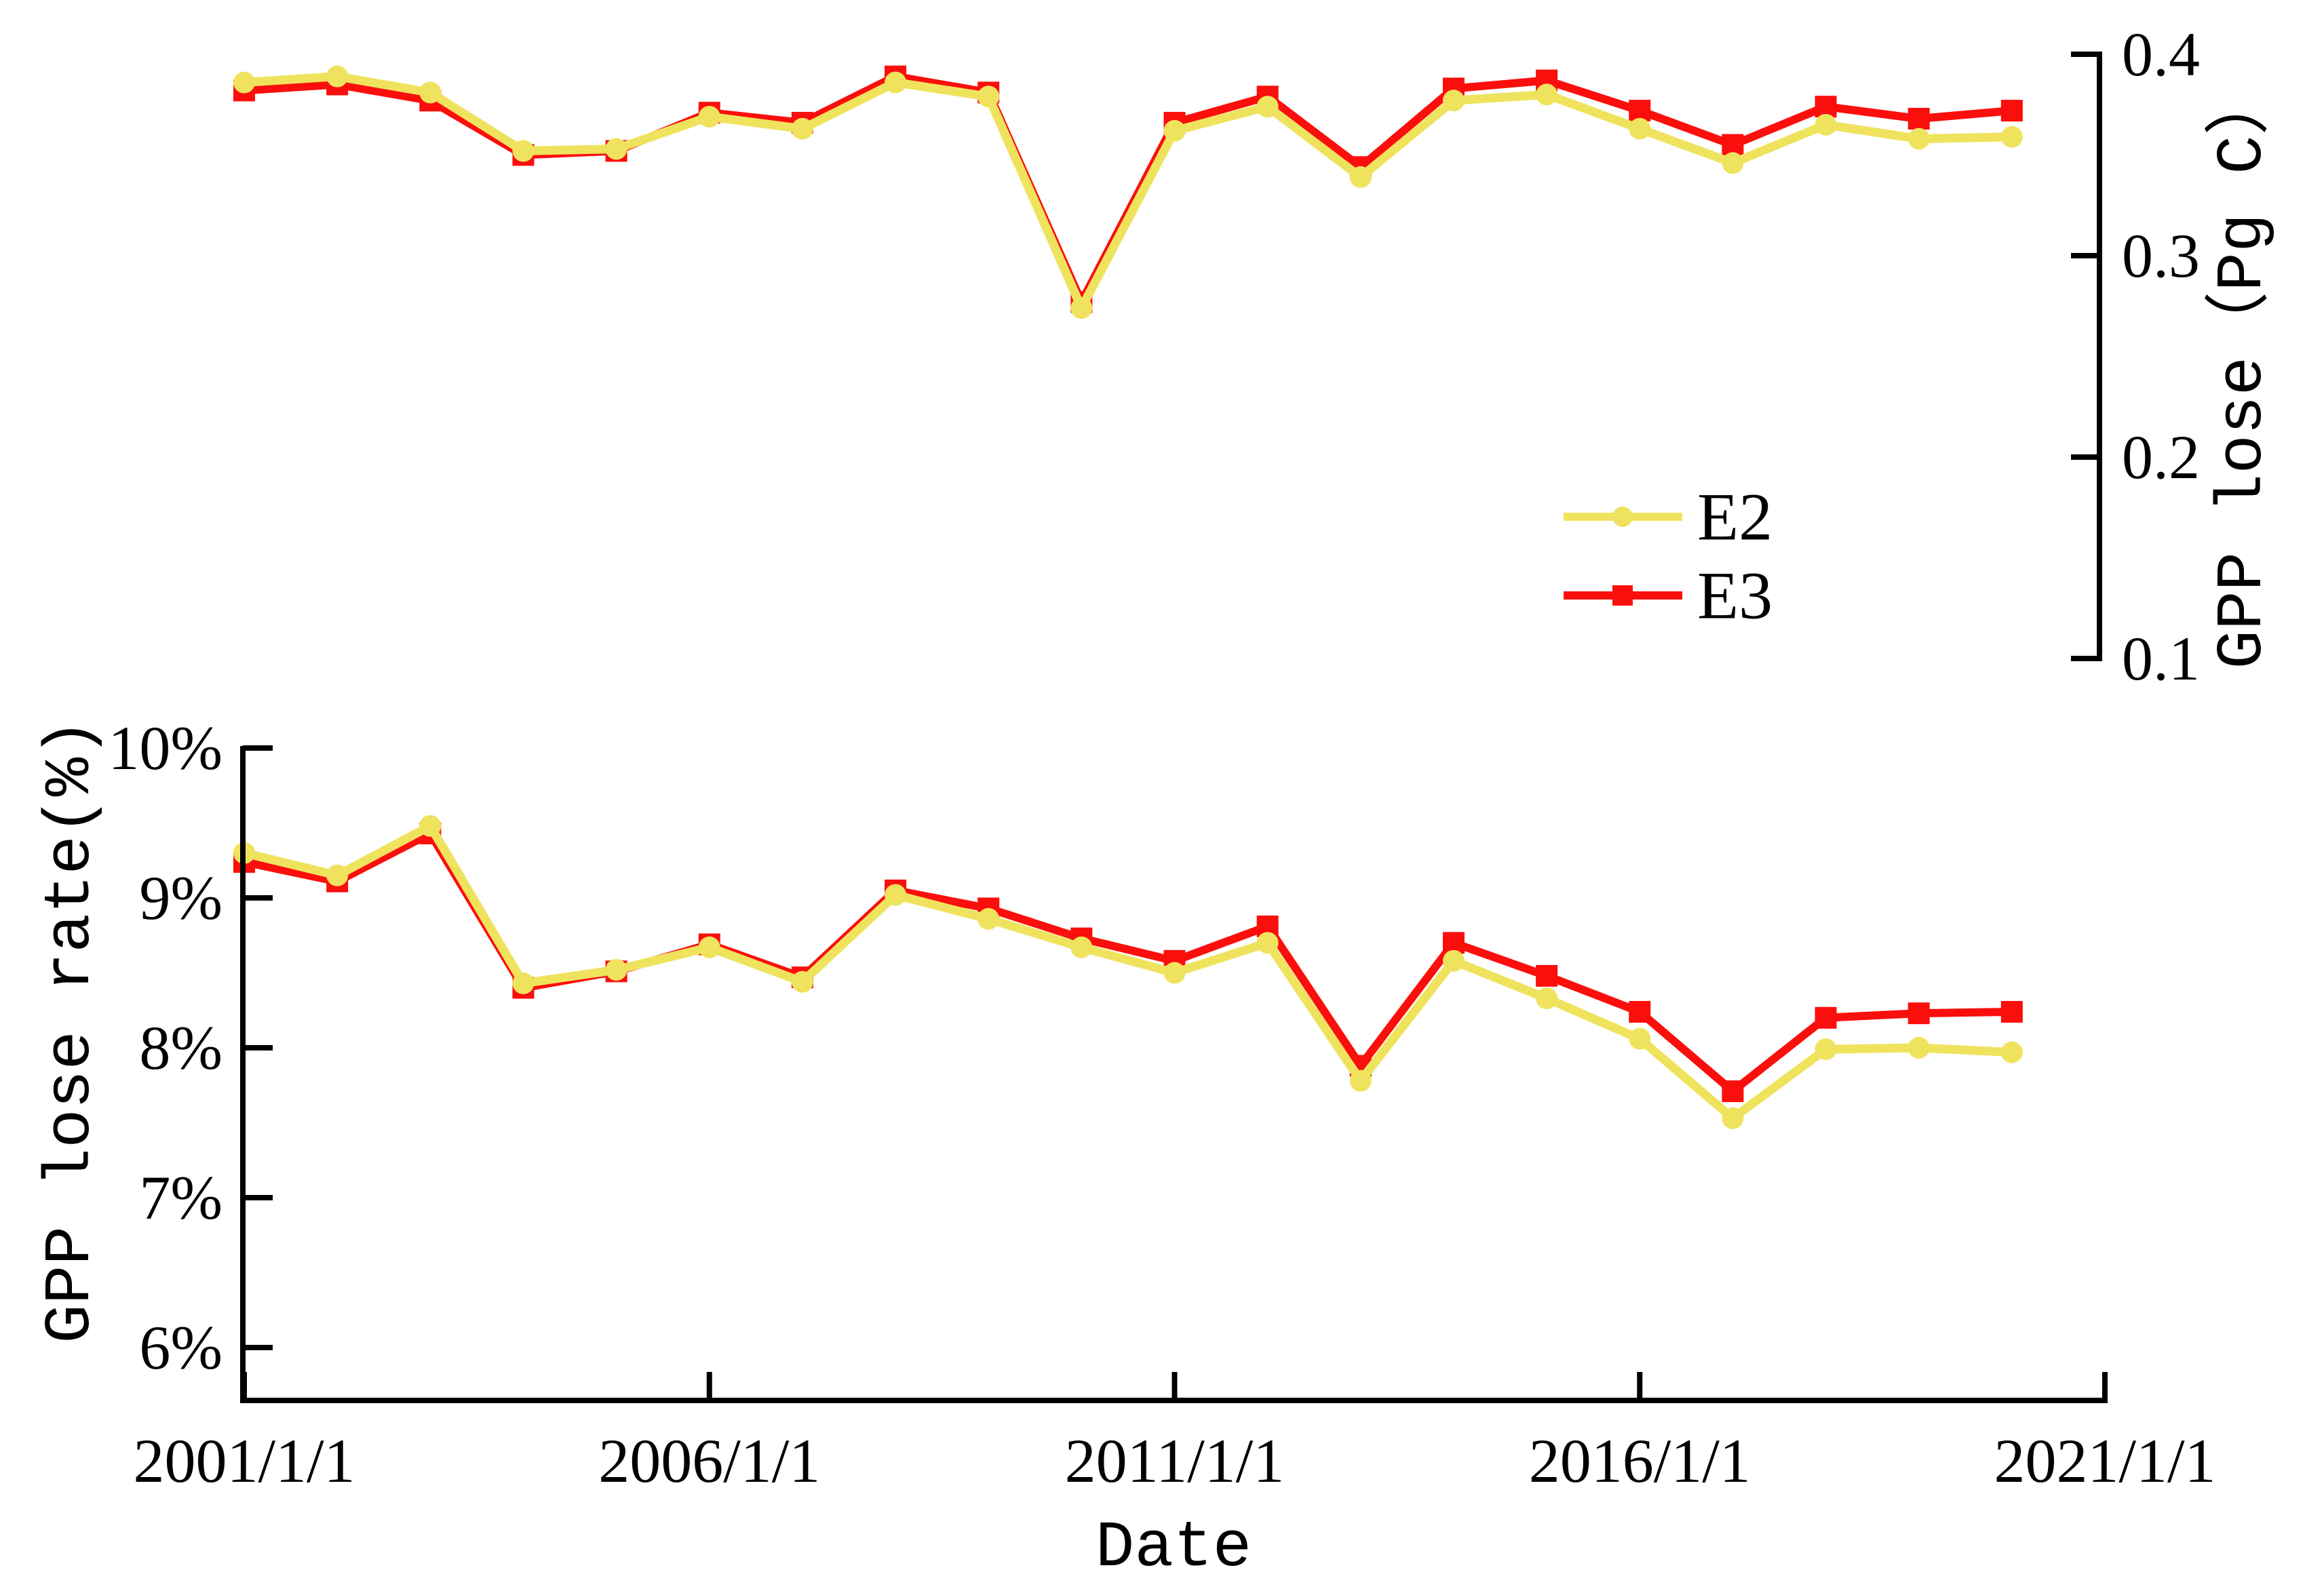  I want to click on top-panel, so click(1128, 192).